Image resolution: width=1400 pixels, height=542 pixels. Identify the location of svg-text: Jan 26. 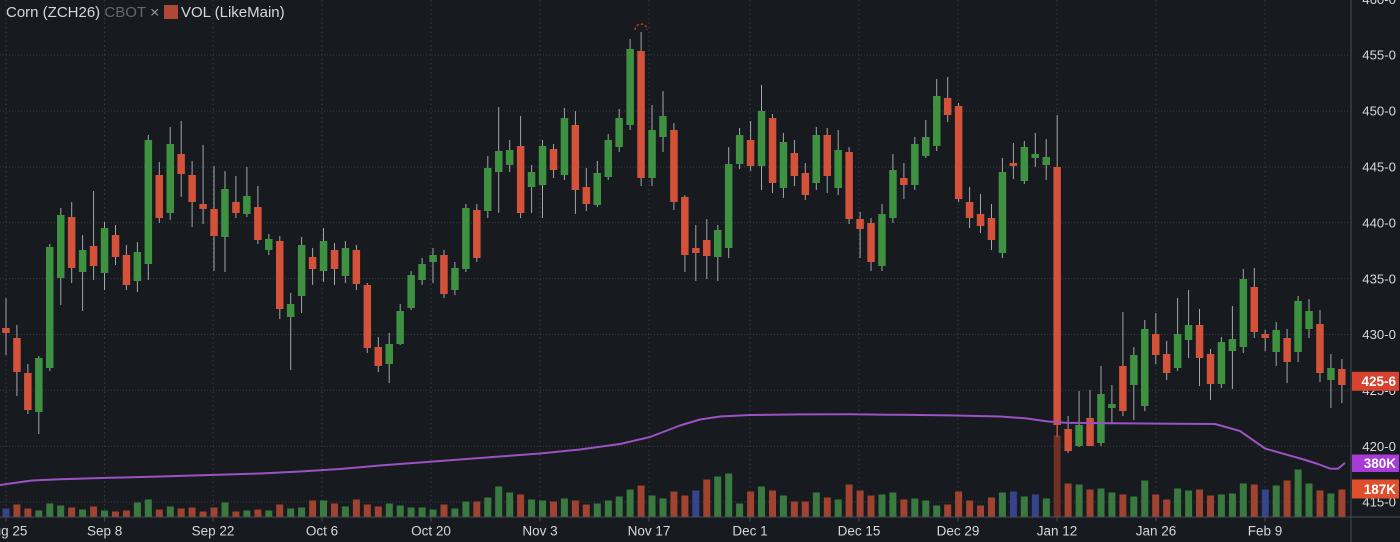
(1156, 531).